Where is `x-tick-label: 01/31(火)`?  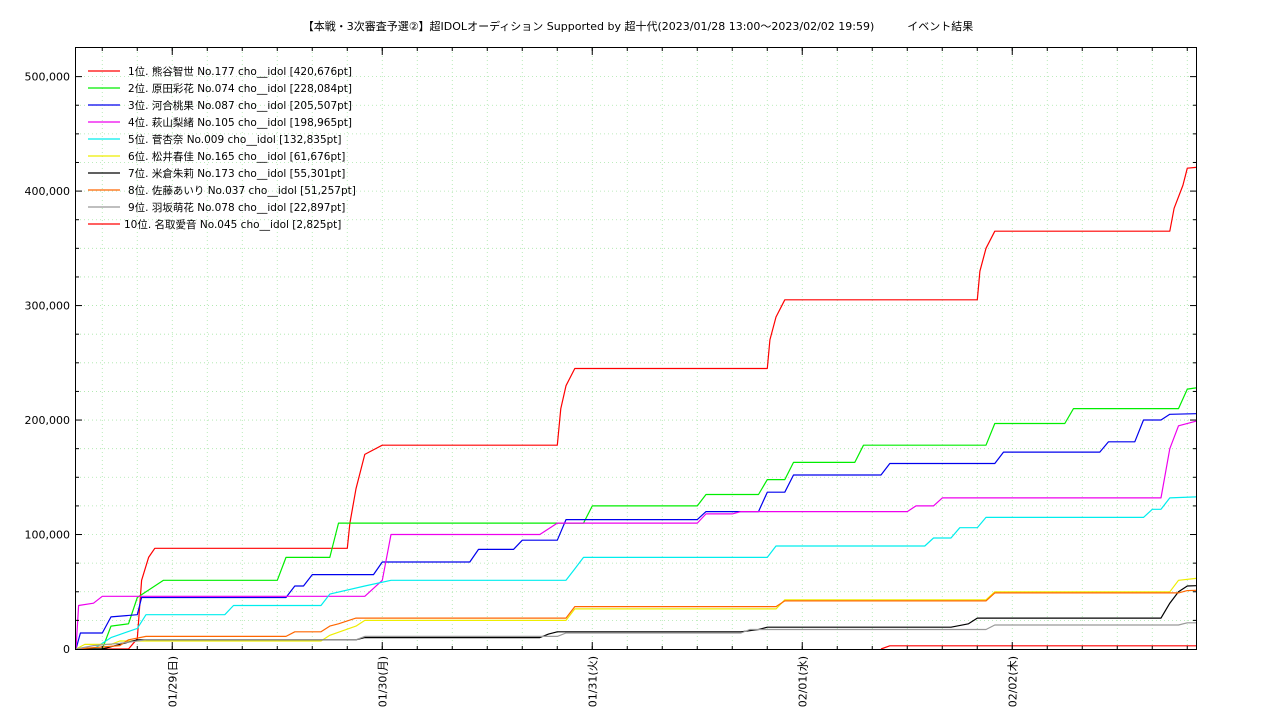 x-tick-label: 01/31(火) is located at coordinates (592, 681).